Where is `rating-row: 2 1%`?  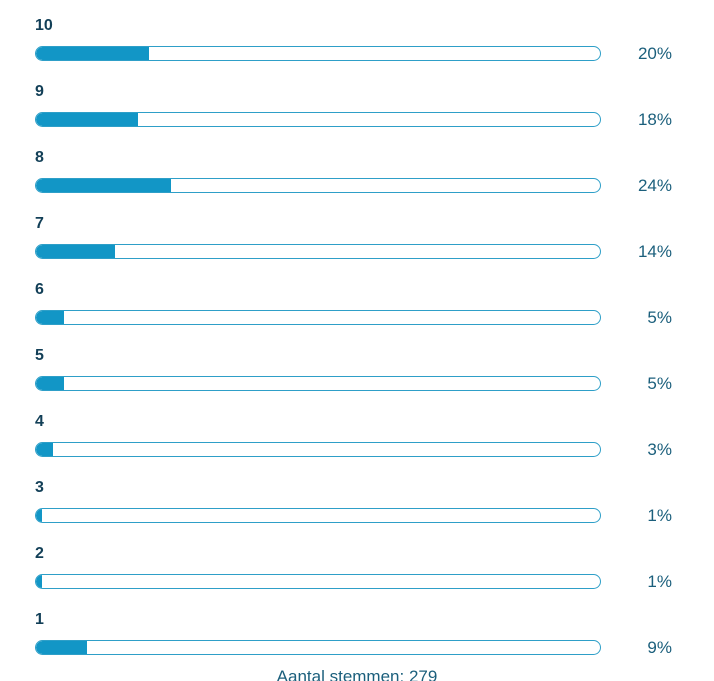
rating-row: 2 1% is located at coordinates (374, 567).